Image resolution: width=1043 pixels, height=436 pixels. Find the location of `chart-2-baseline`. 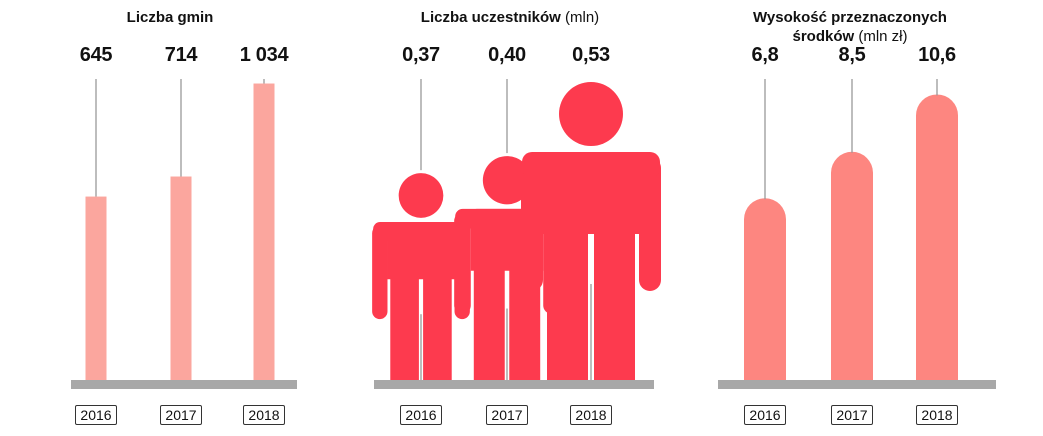

chart-2-baseline is located at coordinates (514, 384).